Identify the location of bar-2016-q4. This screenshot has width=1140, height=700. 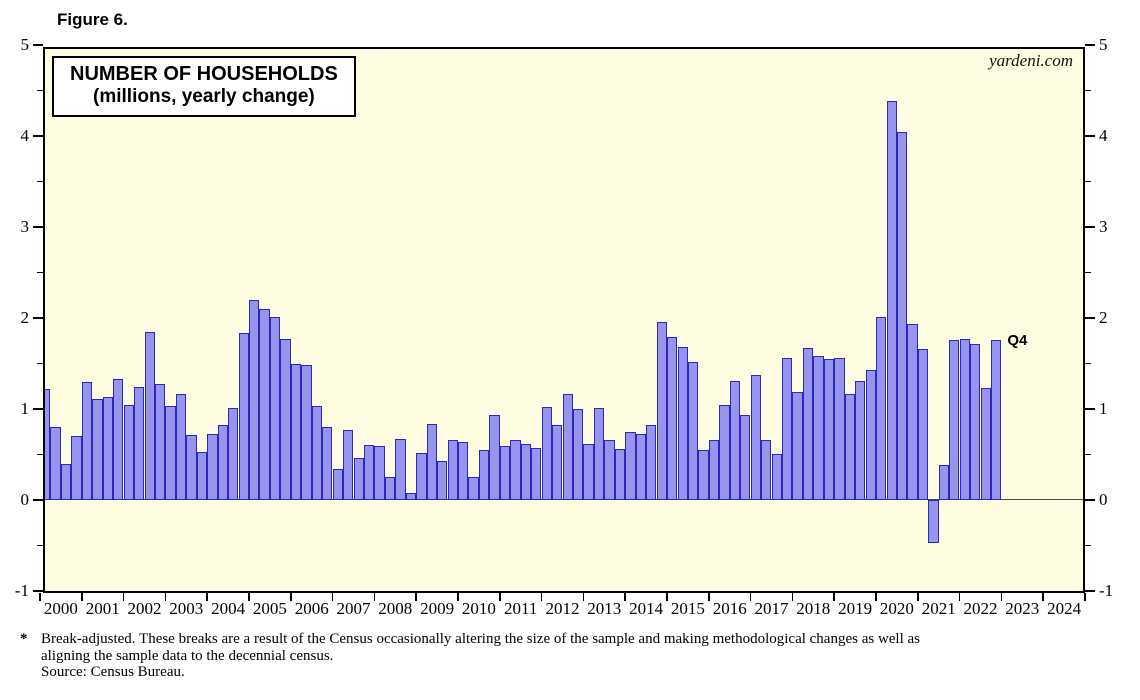
(745, 457).